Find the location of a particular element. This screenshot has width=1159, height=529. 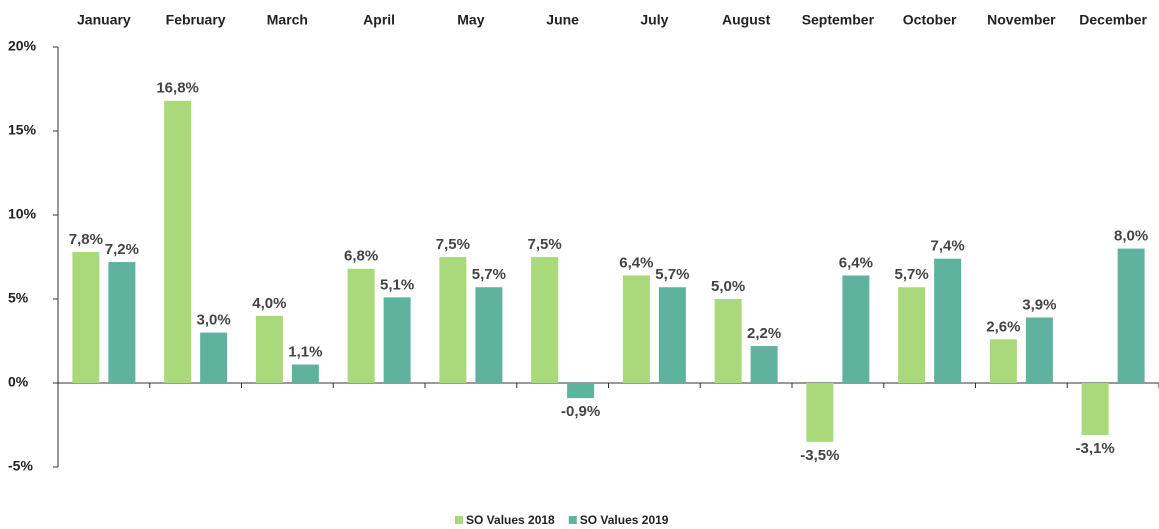

value-label: 2,6% is located at coordinates (1003, 326).